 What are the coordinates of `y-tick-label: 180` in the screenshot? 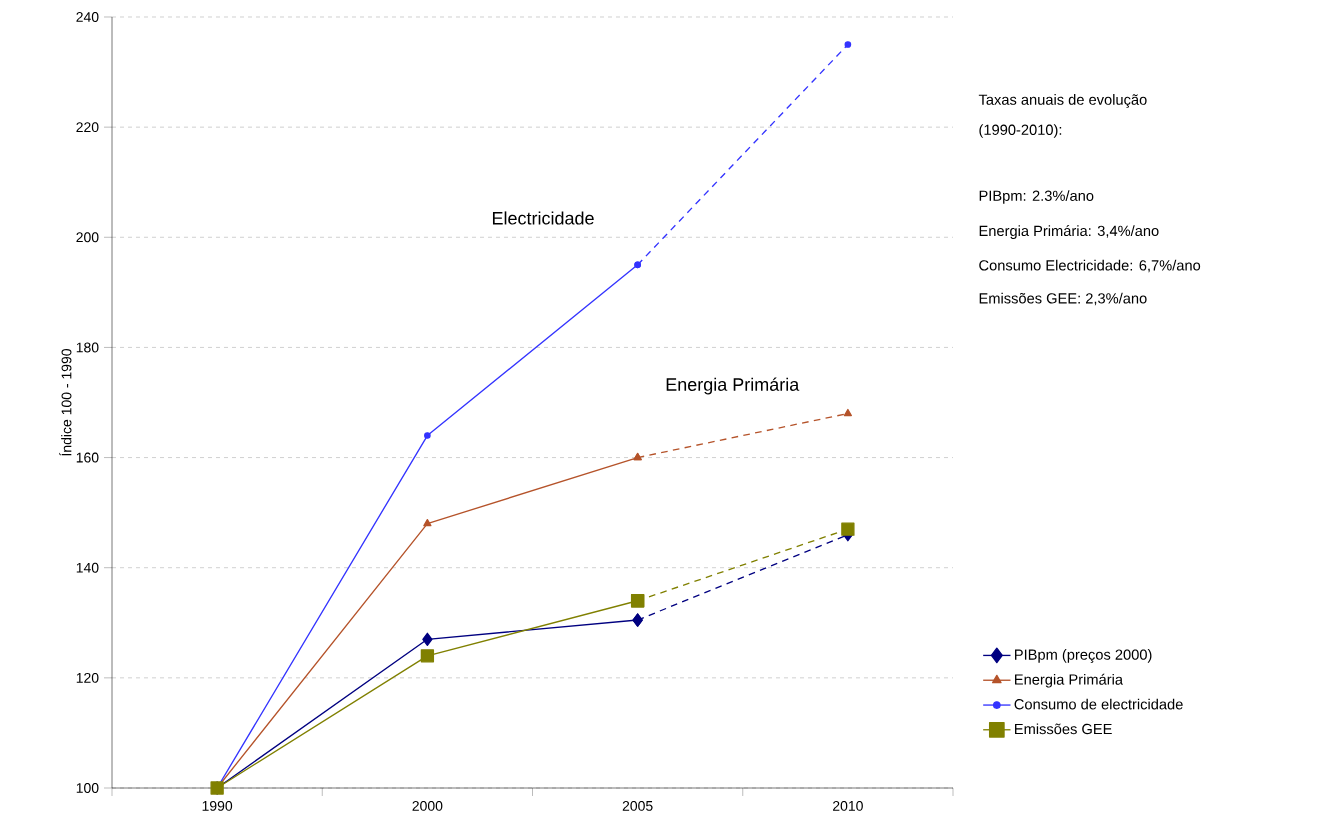 It's located at (87, 347).